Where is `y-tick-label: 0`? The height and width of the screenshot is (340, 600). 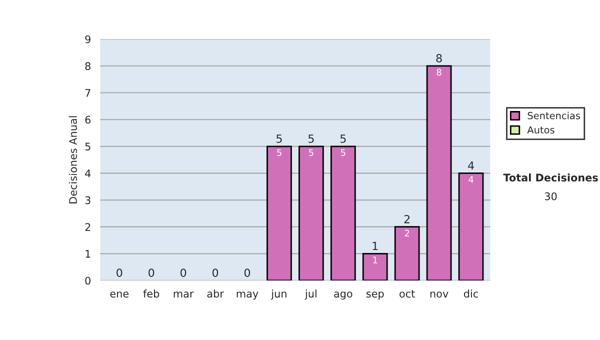 y-tick-label: 0 is located at coordinates (87, 280).